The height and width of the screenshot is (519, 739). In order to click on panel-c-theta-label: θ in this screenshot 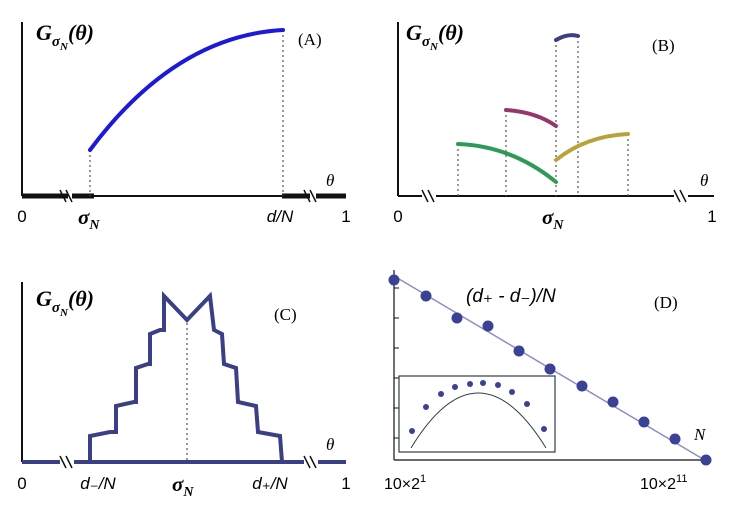, I will do `click(330, 444)`.